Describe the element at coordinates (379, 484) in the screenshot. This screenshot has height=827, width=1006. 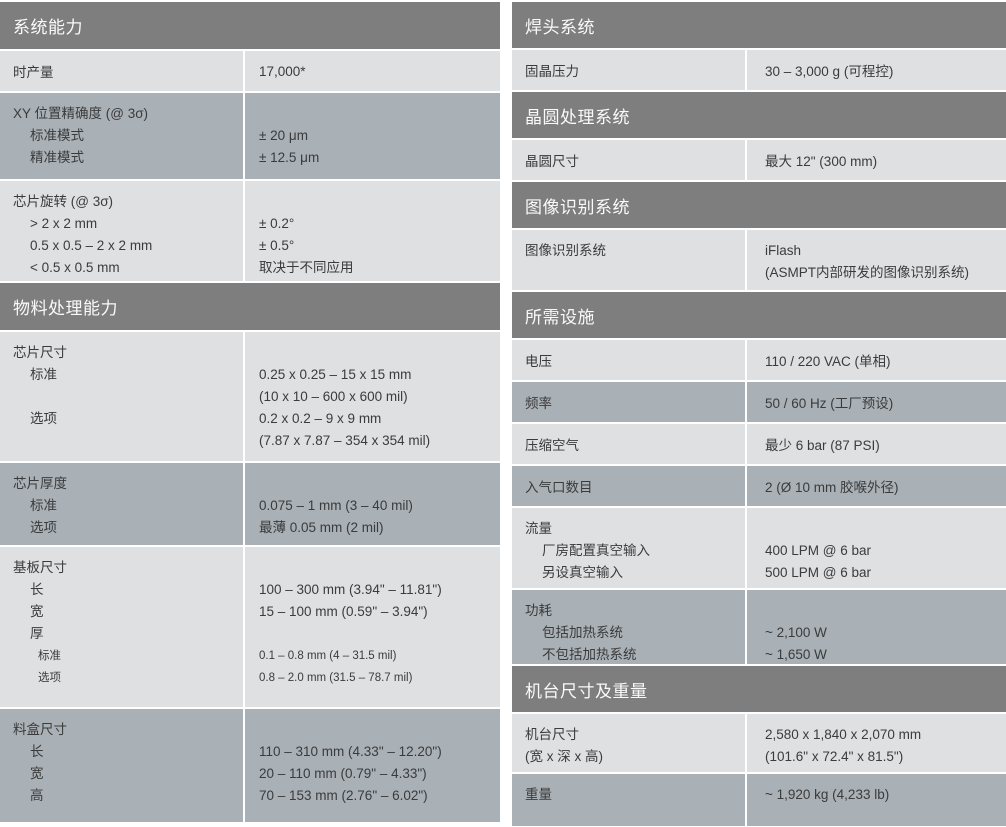
I see `row-die-thickness-value-line` at that location.